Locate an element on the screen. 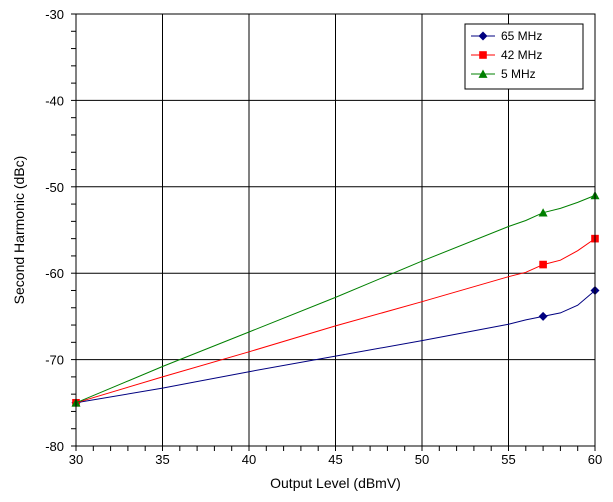  x-tick-label: 55 is located at coordinates (508, 459).